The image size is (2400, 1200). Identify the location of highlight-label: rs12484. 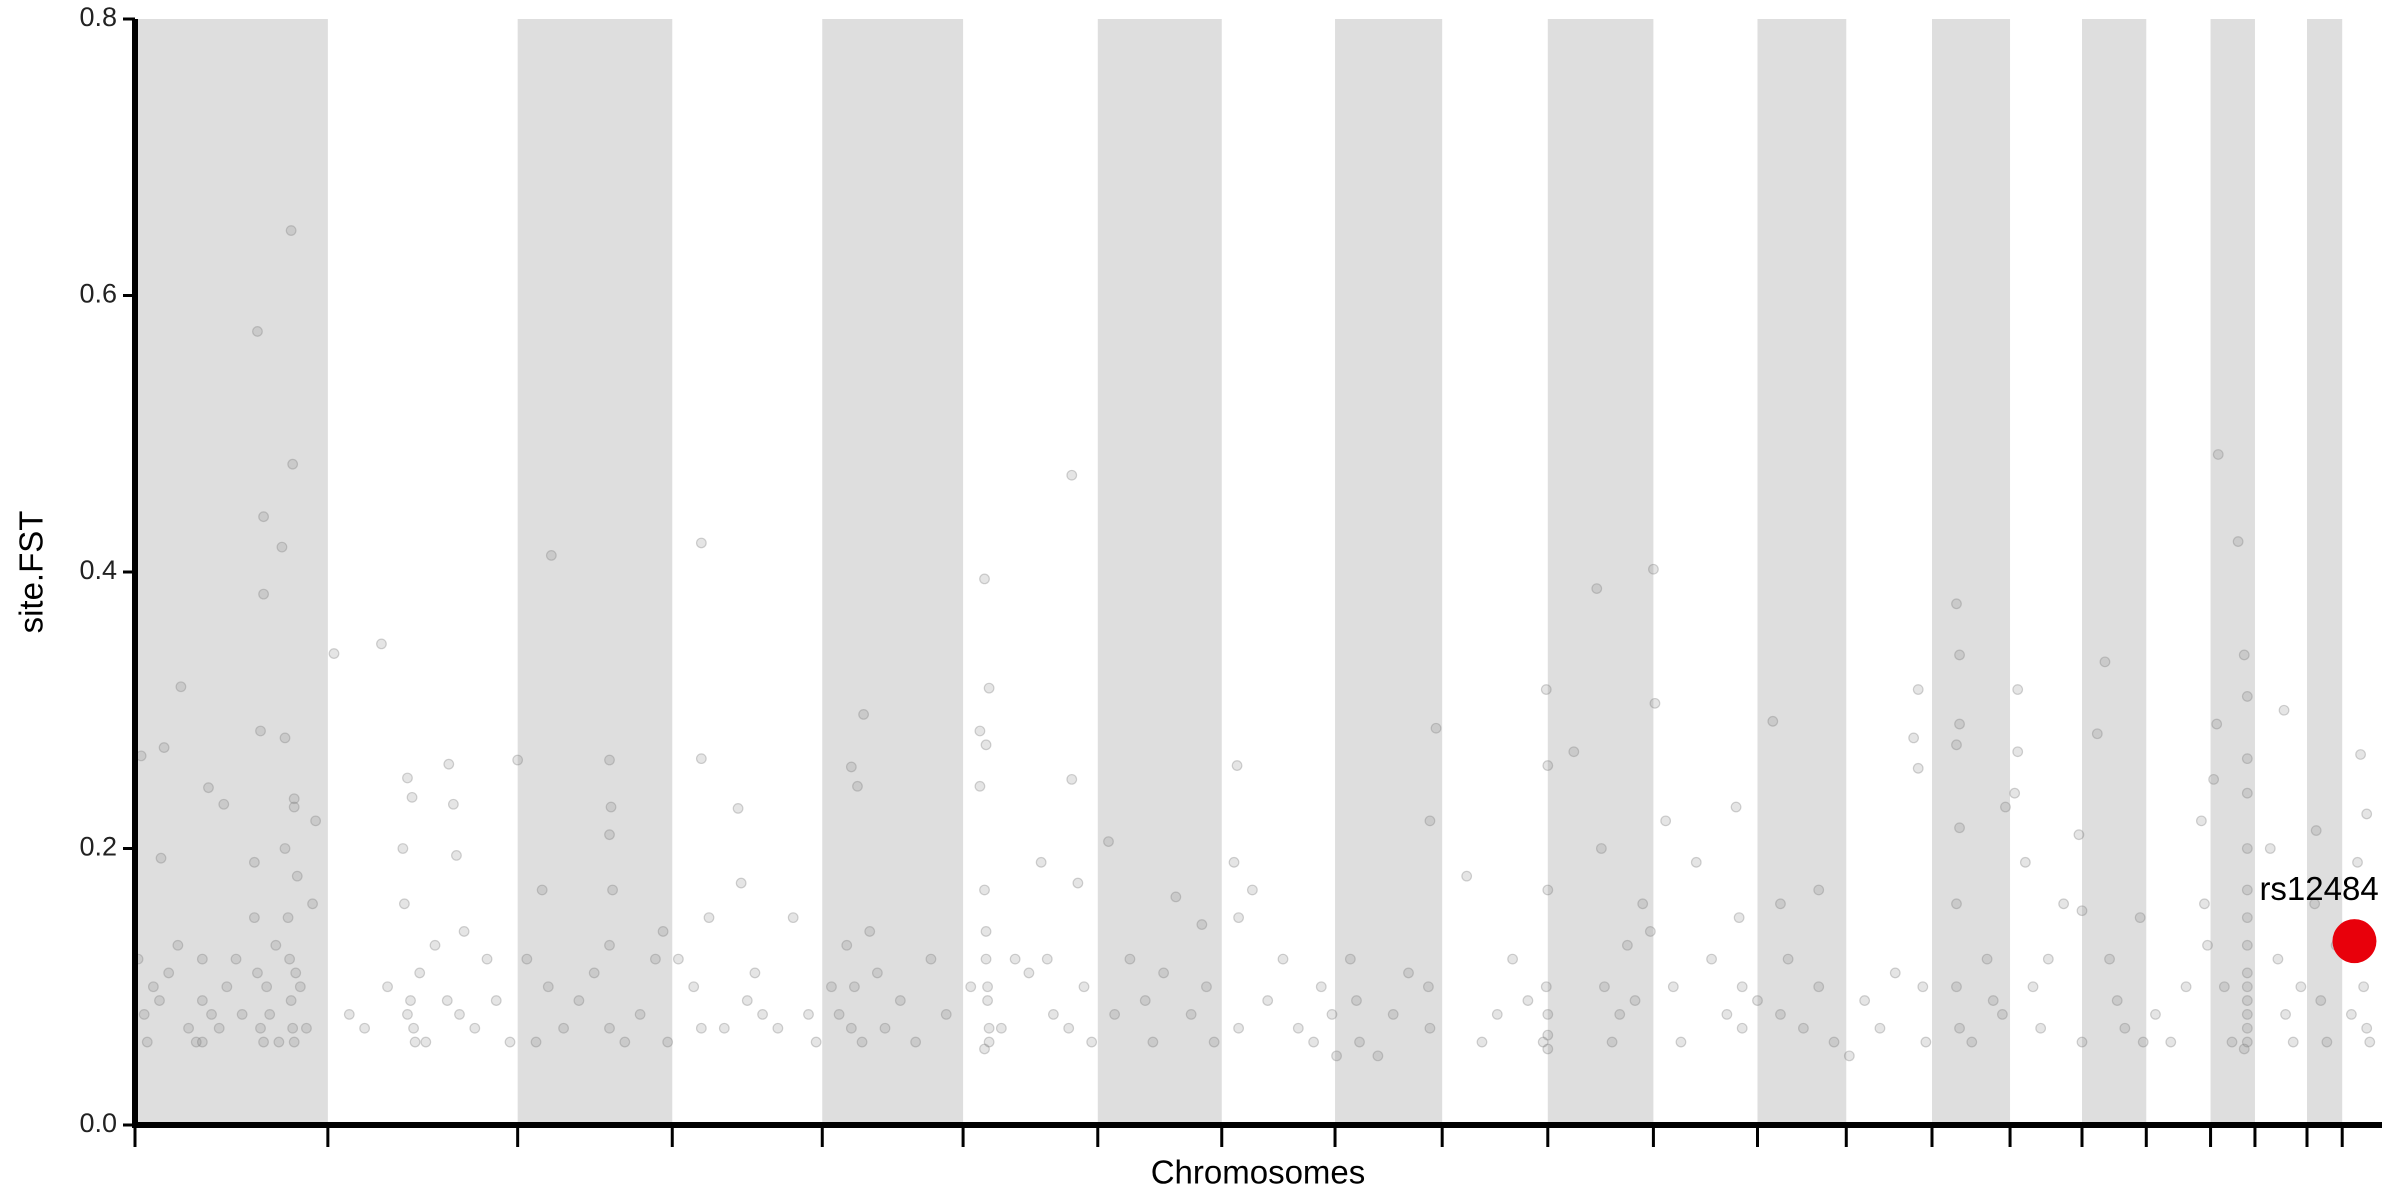
(2318, 888).